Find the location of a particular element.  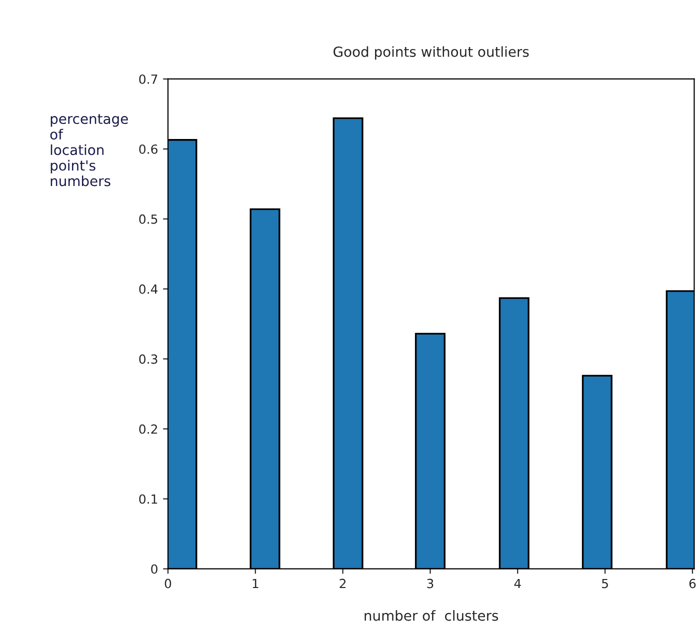

y-tick-label: 0.3 is located at coordinates (148, 359).